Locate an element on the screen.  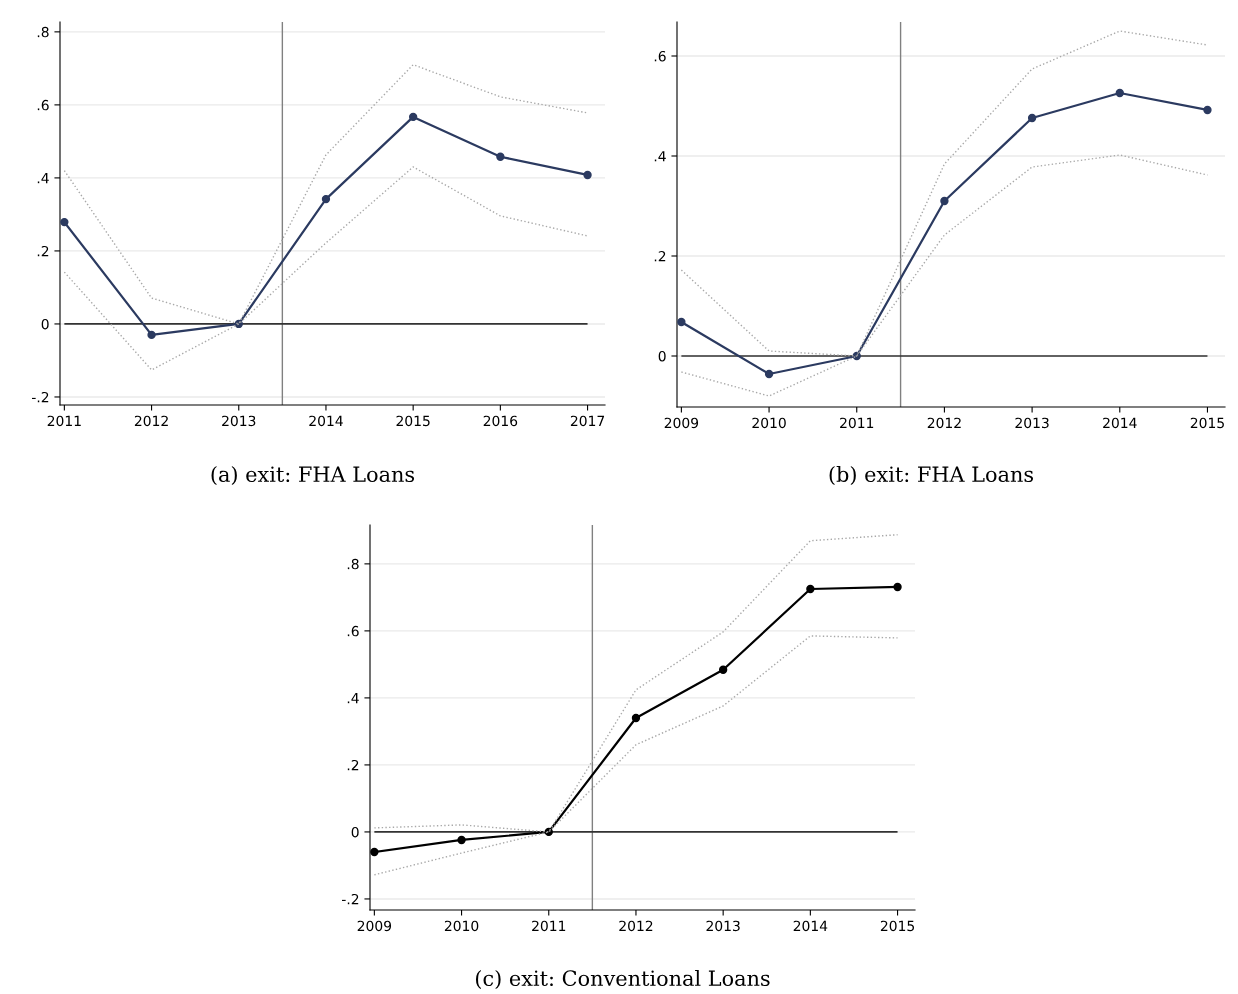
text: (b) exit: FHA Loans is located at coordinates (931, 475).